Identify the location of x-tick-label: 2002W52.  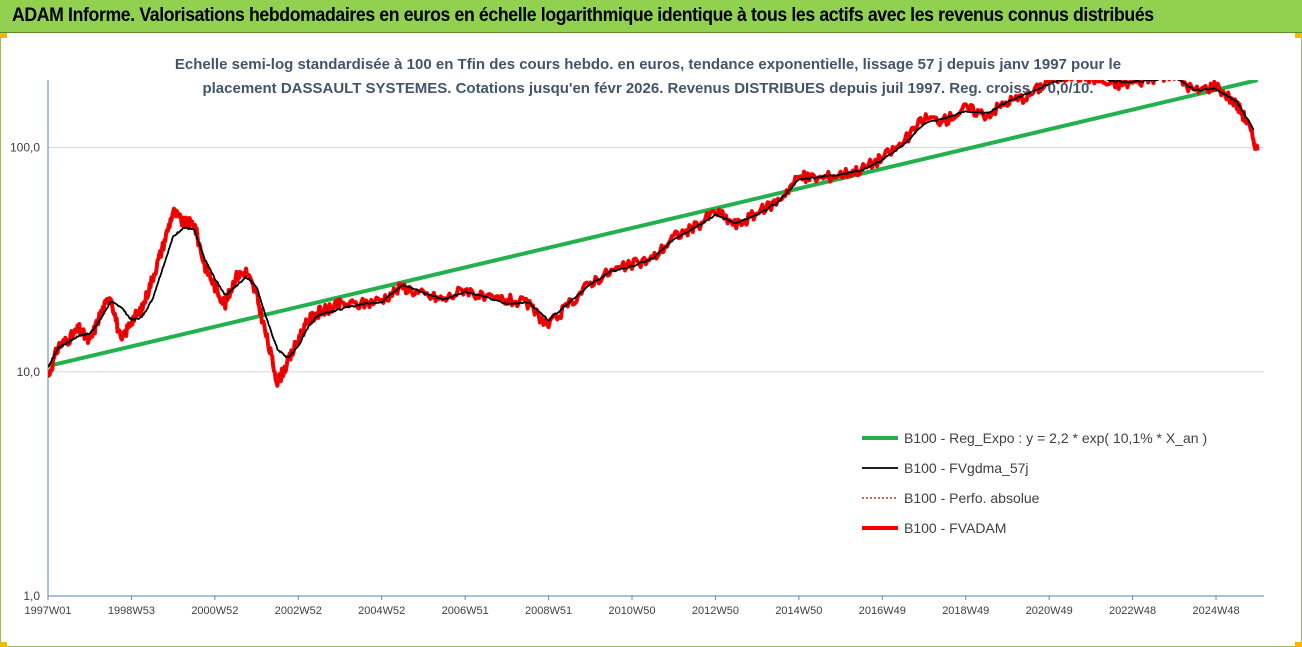
(298, 611).